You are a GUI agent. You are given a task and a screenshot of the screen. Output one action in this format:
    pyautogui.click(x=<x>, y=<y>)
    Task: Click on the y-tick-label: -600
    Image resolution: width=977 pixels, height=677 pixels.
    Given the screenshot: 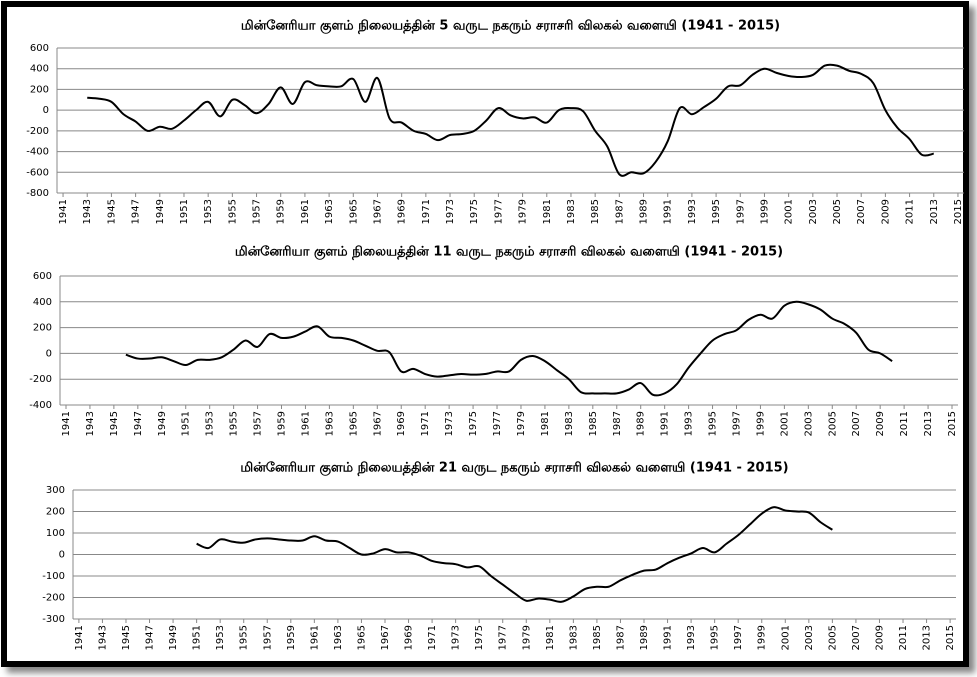 What is the action you would take?
    pyautogui.click(x=37, y=172)
    